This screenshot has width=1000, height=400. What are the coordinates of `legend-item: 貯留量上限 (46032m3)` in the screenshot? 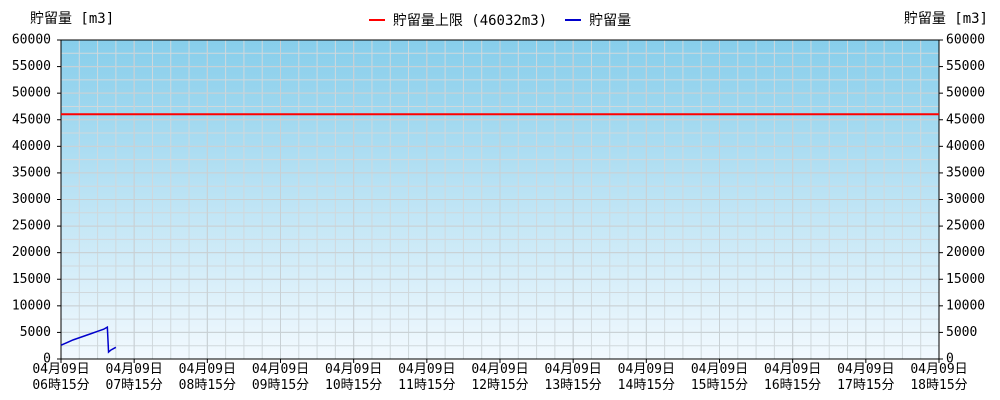 It's located at (458, 20).